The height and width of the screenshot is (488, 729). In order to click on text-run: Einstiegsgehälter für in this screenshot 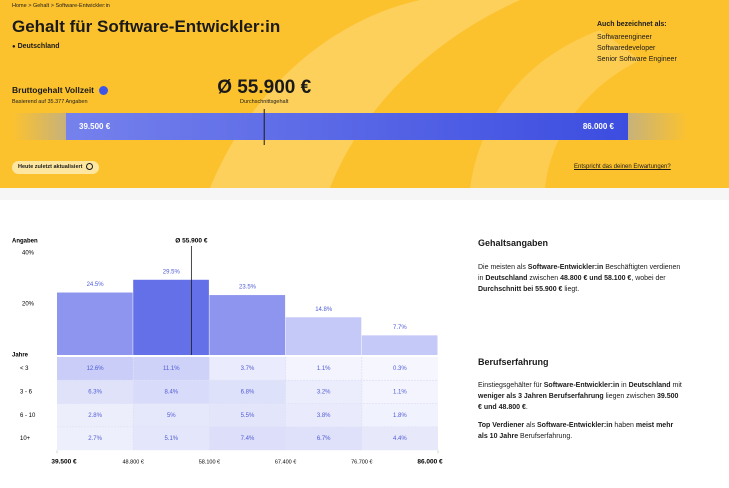, I will do `click(511, 385)`.